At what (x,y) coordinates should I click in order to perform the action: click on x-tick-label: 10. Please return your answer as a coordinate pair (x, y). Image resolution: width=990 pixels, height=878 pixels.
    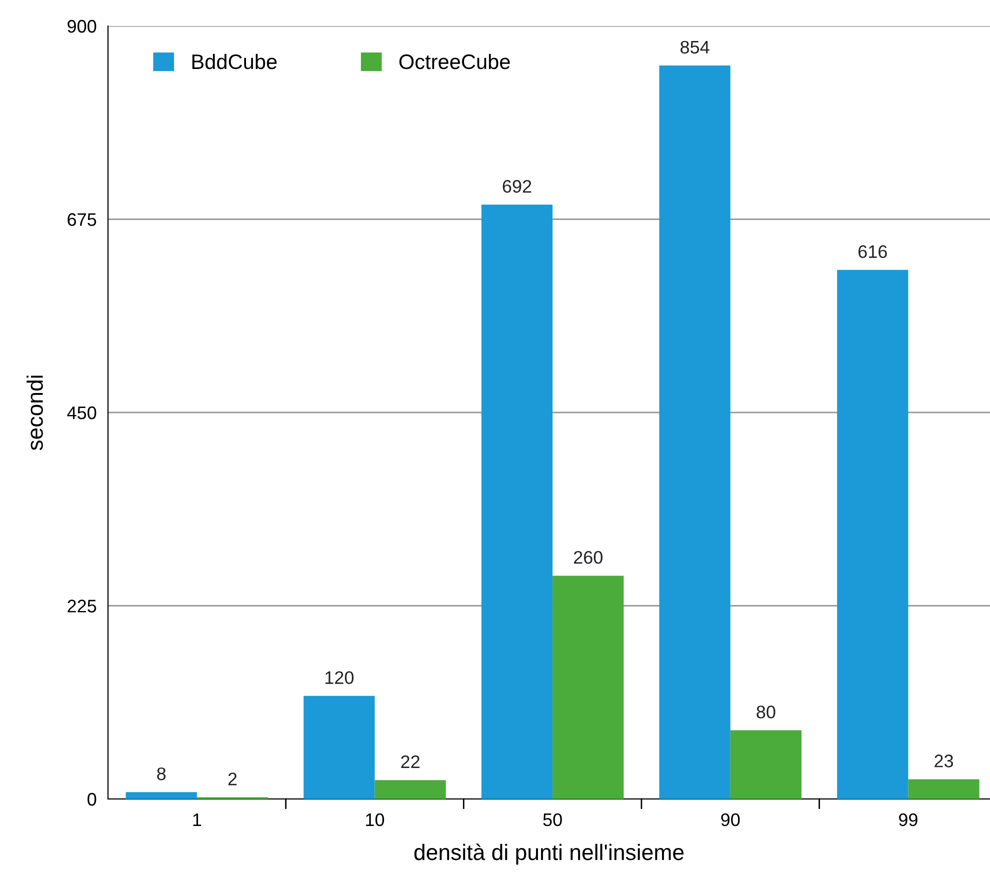
    Looking at the image, I should click on (375, 819).